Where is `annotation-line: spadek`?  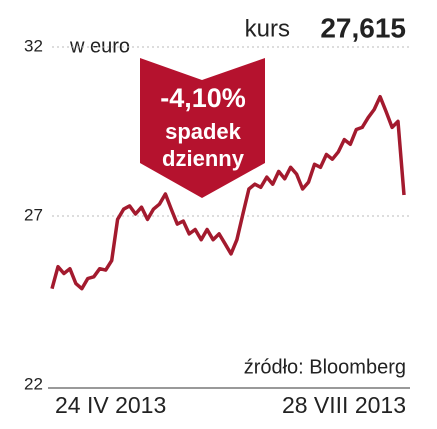
annotation-line: spadek is located at coordinates (203, 131).